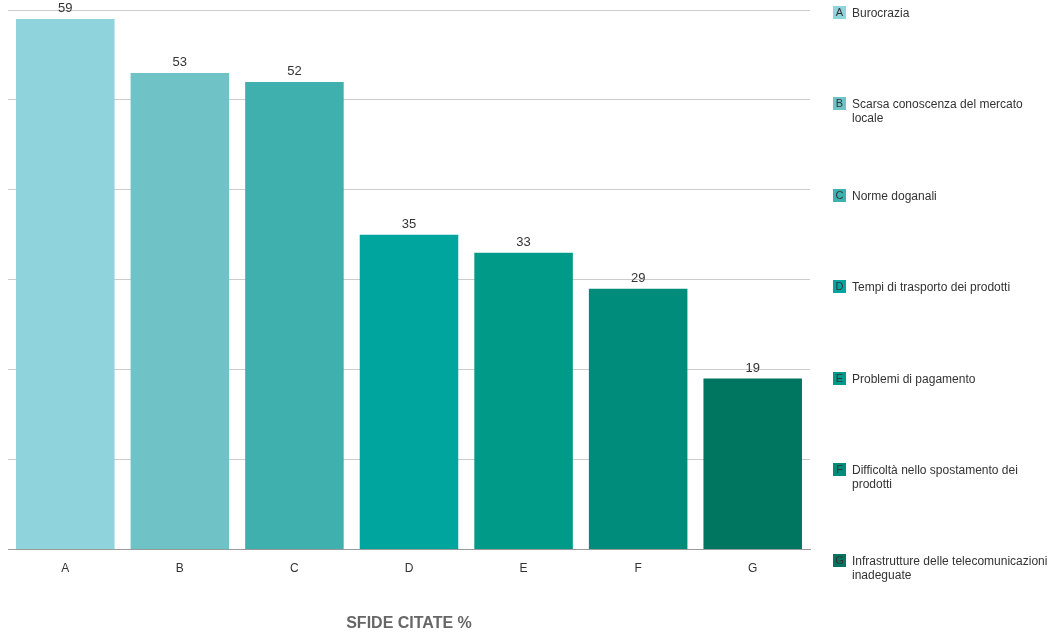  I want to click on data-label: 29, so click(638, 277).